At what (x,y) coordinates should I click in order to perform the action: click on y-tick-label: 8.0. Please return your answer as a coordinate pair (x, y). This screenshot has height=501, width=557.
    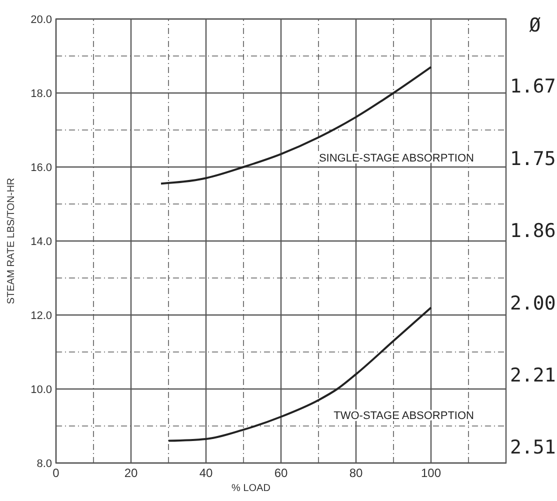
    Looking at the image, I should click on (44, 464).